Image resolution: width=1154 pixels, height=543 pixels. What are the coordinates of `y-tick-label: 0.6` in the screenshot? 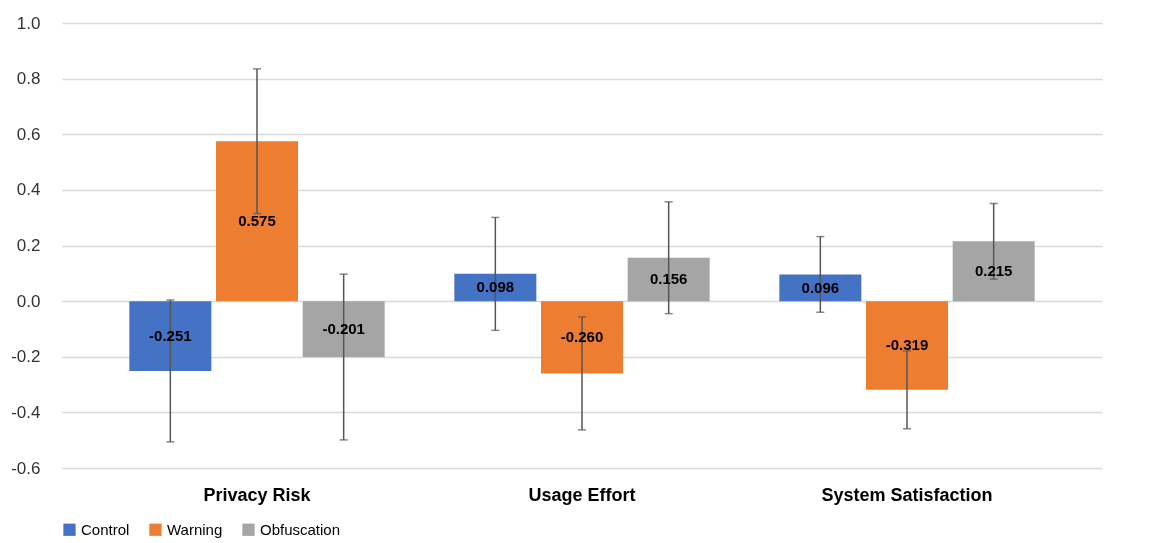 It's located at (28, 134).